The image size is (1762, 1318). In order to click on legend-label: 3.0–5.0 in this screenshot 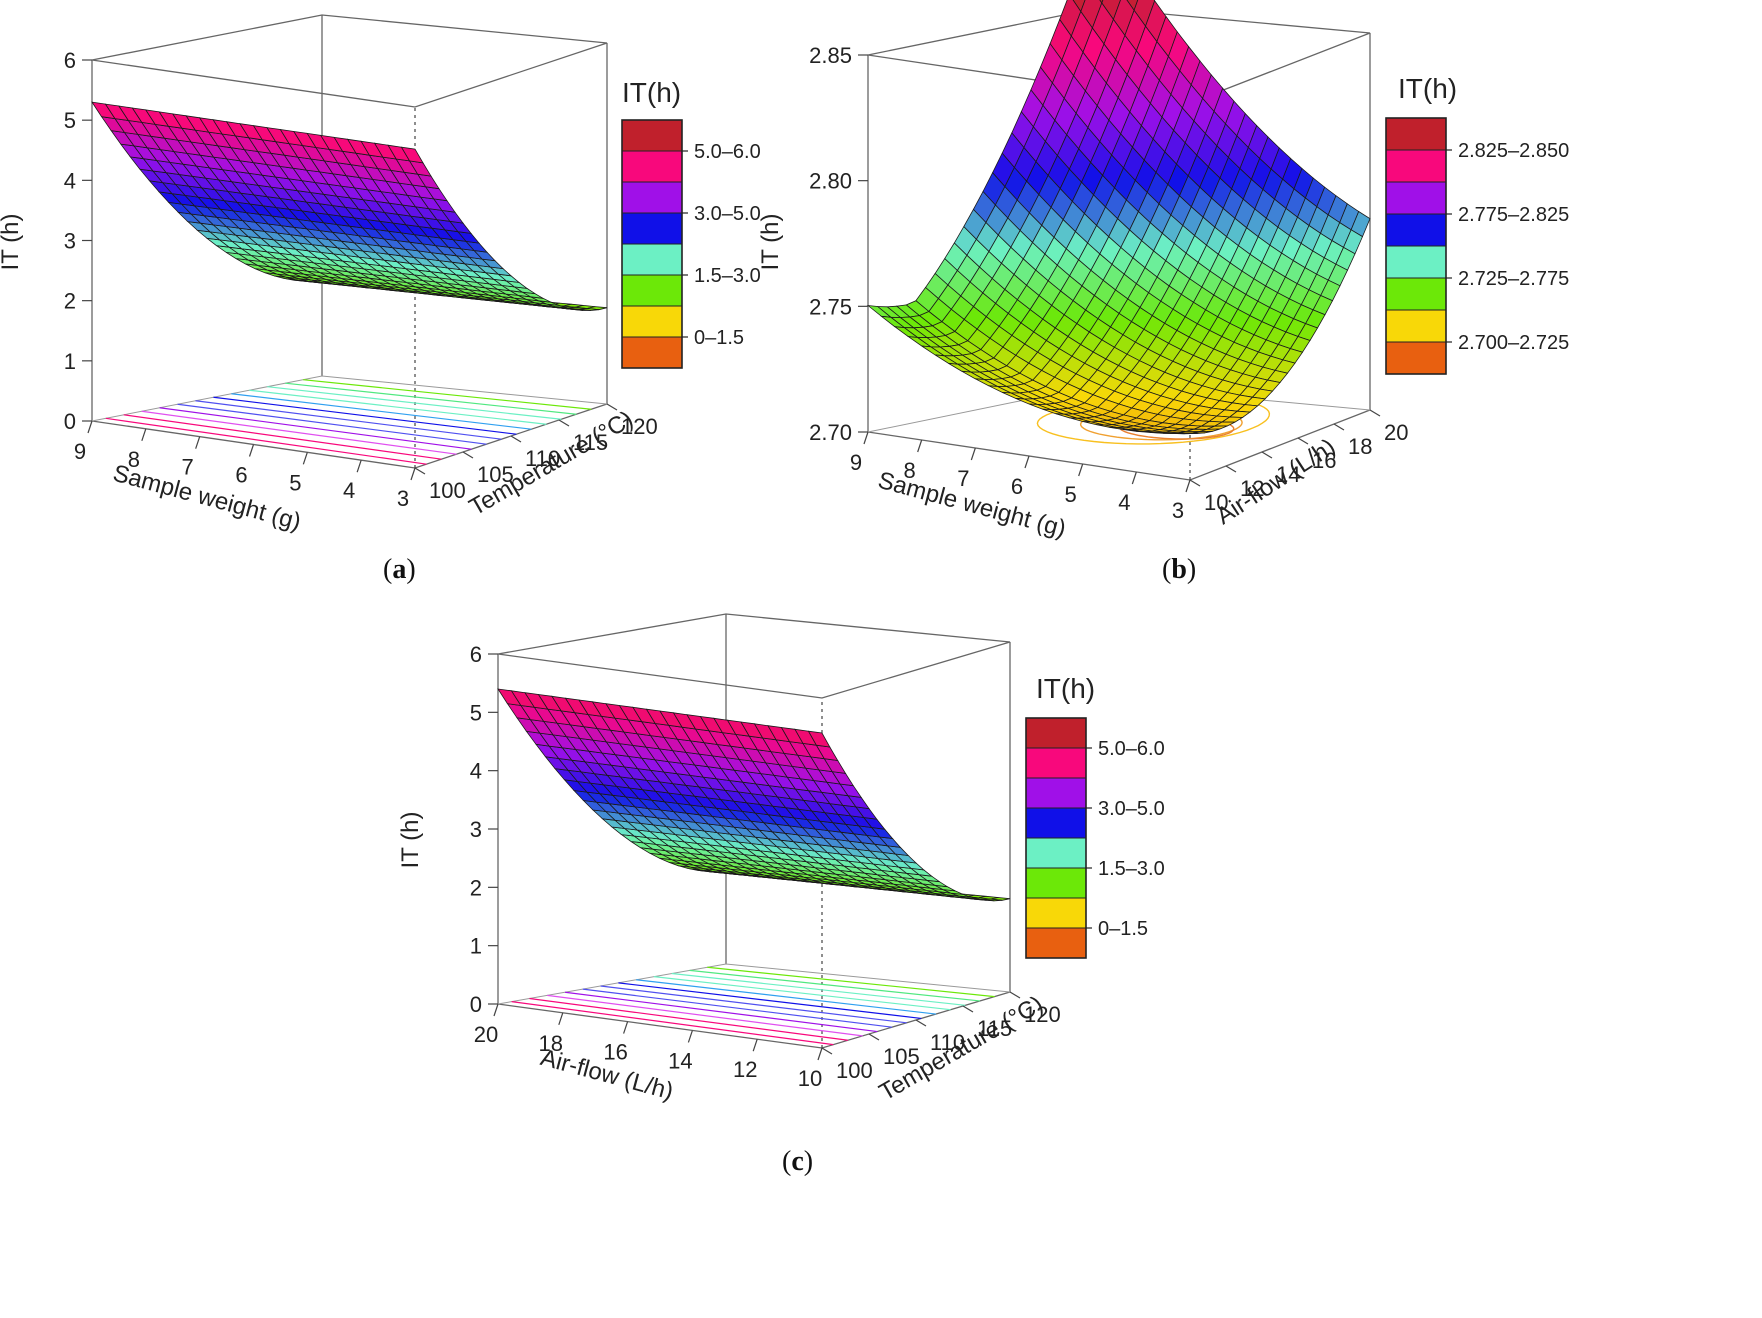, I will do `click(1131, 809)`.